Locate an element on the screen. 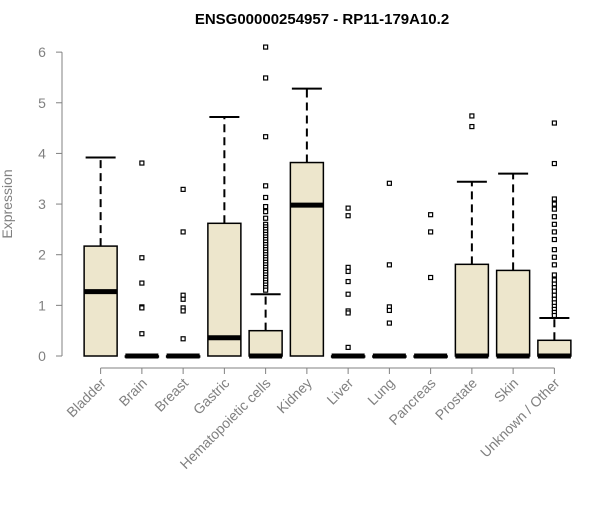 This screenshot has width=600, height=505. y-tick-label: 0 is located at coordinates (42, 356).